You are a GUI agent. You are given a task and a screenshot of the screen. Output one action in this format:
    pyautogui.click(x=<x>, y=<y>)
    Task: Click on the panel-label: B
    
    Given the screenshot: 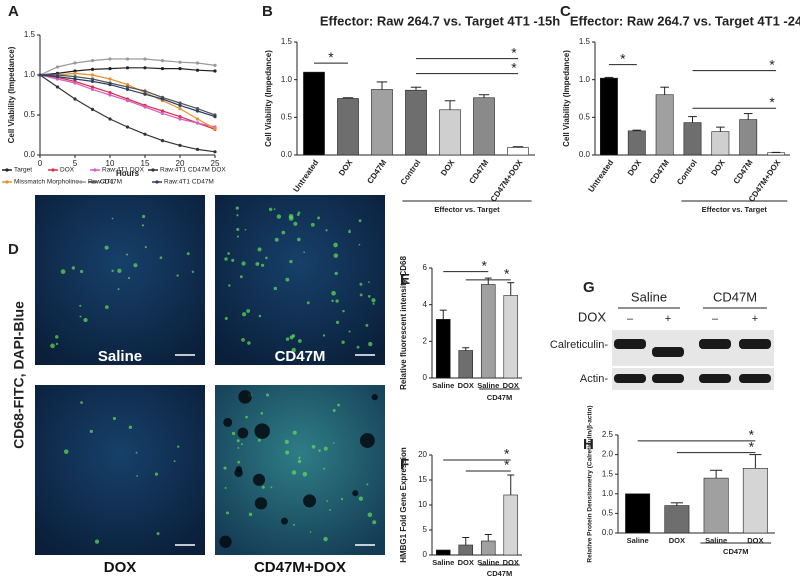 What is the action you would take?
    pyautogui.click(x=267, y=11)
    